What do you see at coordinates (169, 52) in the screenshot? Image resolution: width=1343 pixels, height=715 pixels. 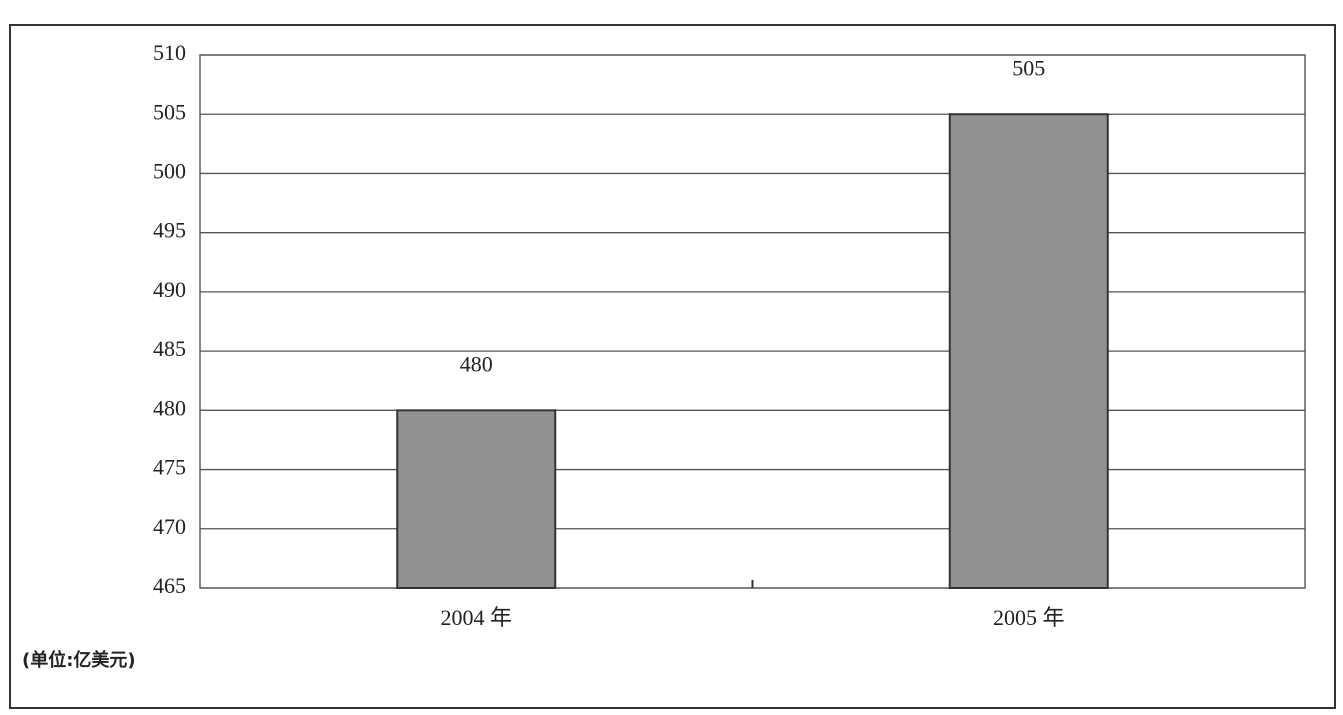 I see `y-tick-label: 510` at bounding box center [169, 52].